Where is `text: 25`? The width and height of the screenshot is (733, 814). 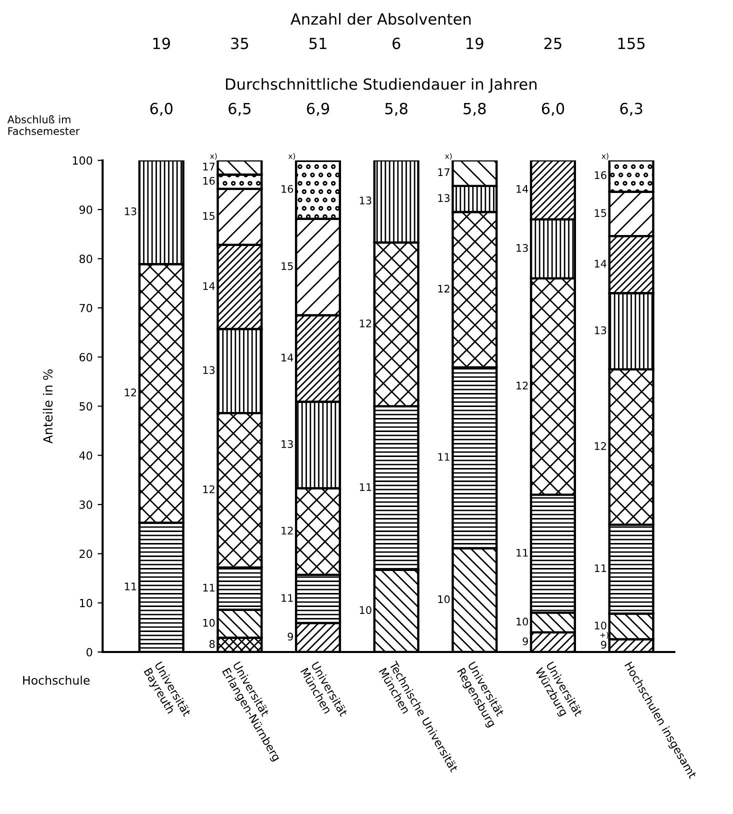 text: 25 is located at coordinates (553, 44).